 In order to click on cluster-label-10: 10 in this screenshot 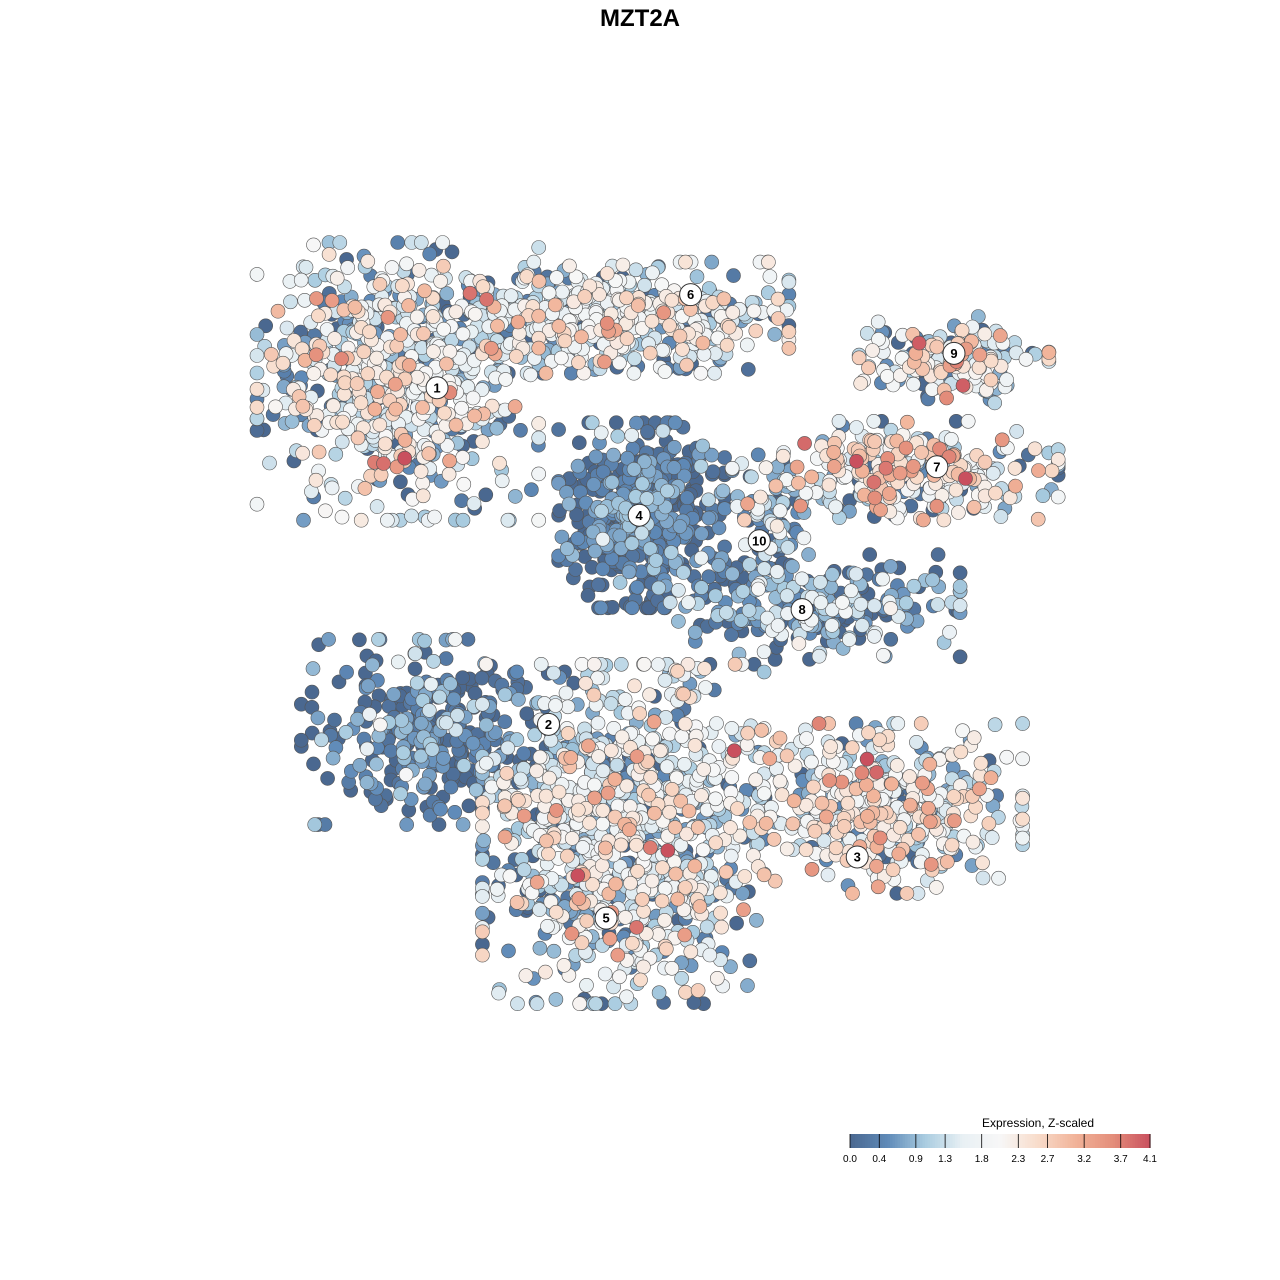, I will do `click(759, 541)`.